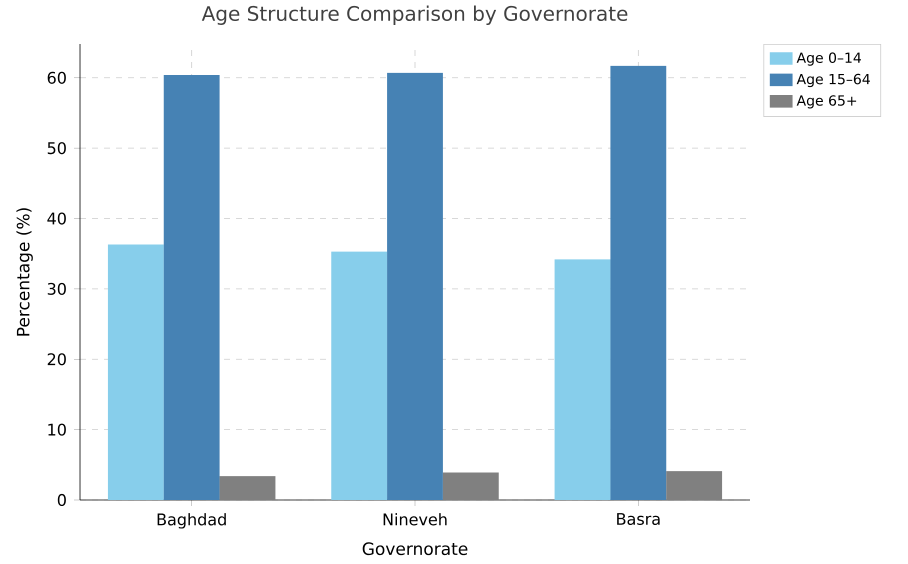 The image size is (908, 564). Describe the element at coordinates (638, 519) in the screenshot. I see `x-tick-label: Basra` at that location.